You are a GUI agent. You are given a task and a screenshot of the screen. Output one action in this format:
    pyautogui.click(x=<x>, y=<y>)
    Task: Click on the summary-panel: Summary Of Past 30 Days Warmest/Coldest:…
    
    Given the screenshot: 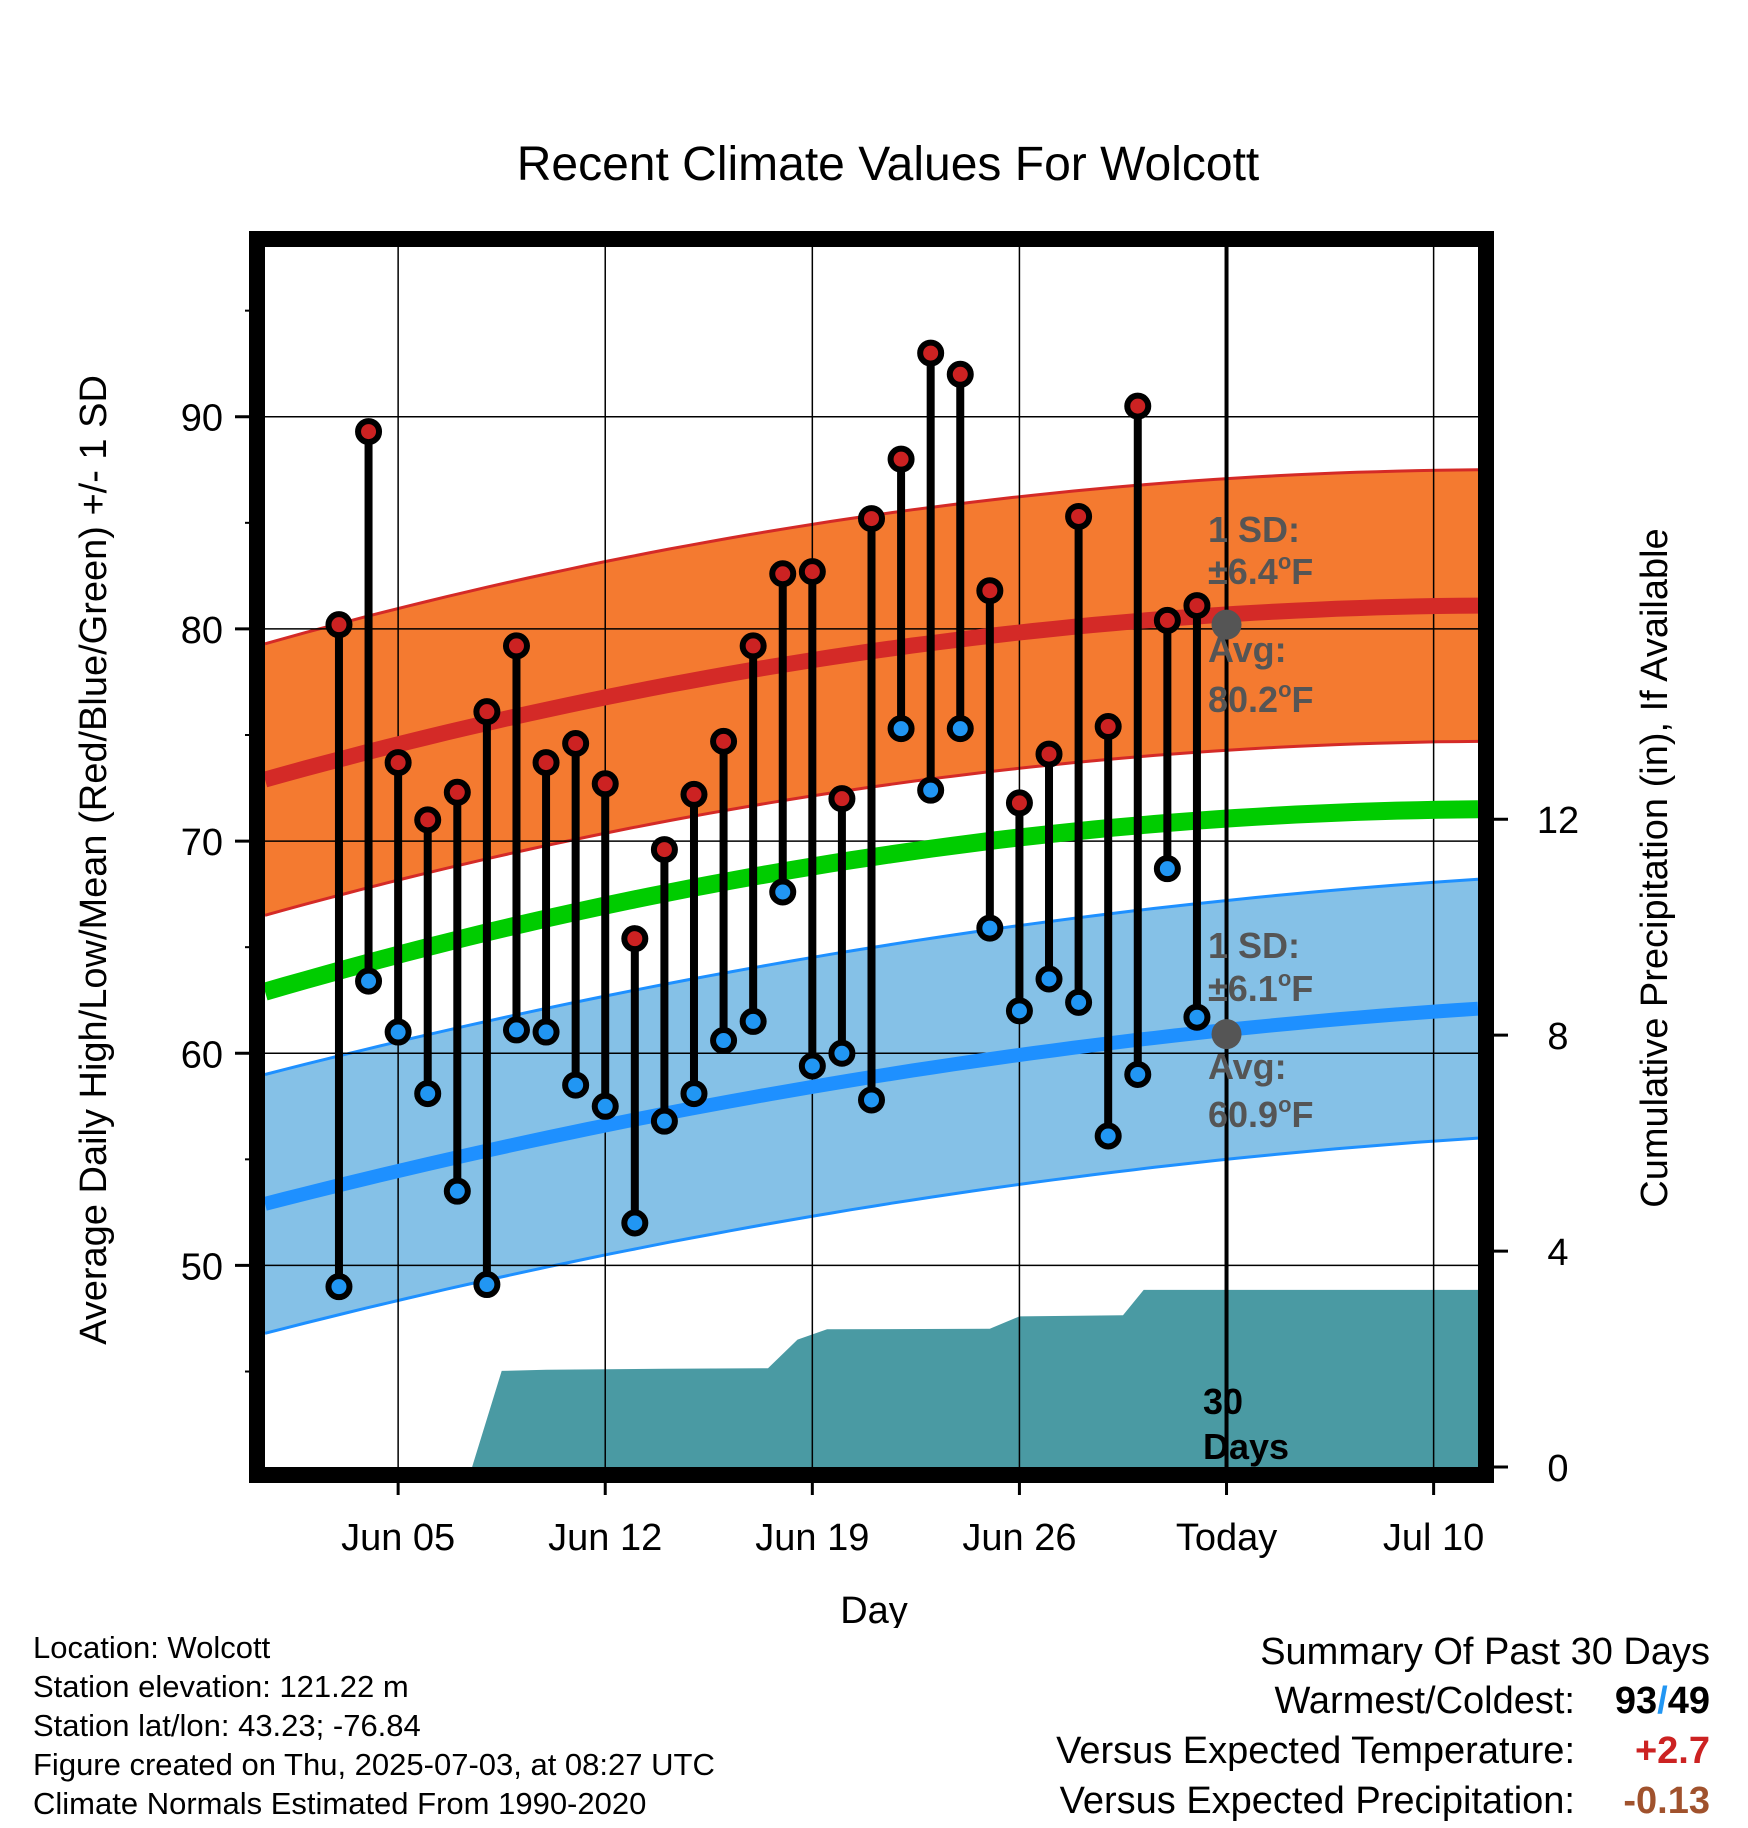 What is the action you would take?
    pyautogui.click(x=1260, y=1727)
    